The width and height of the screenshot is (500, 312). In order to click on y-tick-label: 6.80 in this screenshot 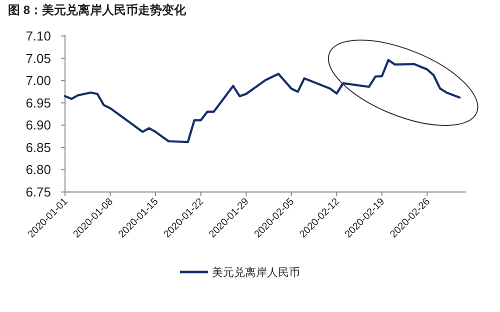, I will do `click(38, 170)`.